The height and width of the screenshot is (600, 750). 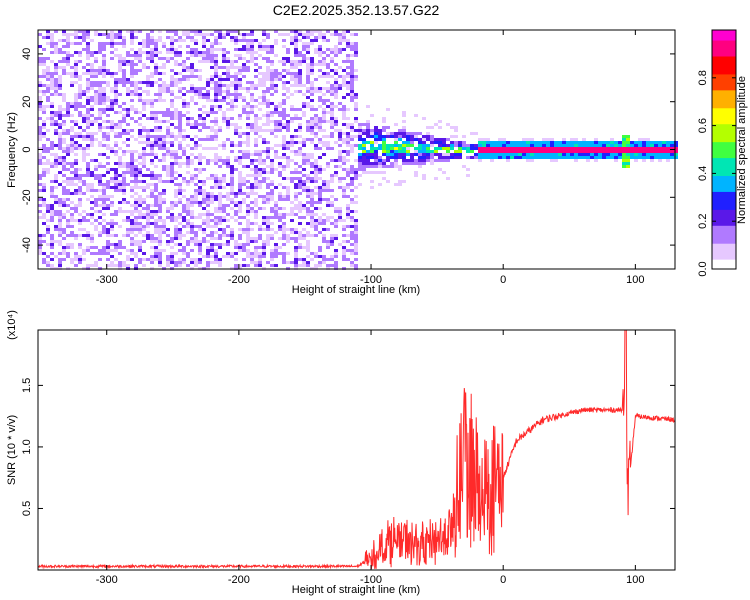 What do you see at coordinates (27, 197) in the screenshot?
I see `y-tick-label: -20` at bounding box center [27, 197].